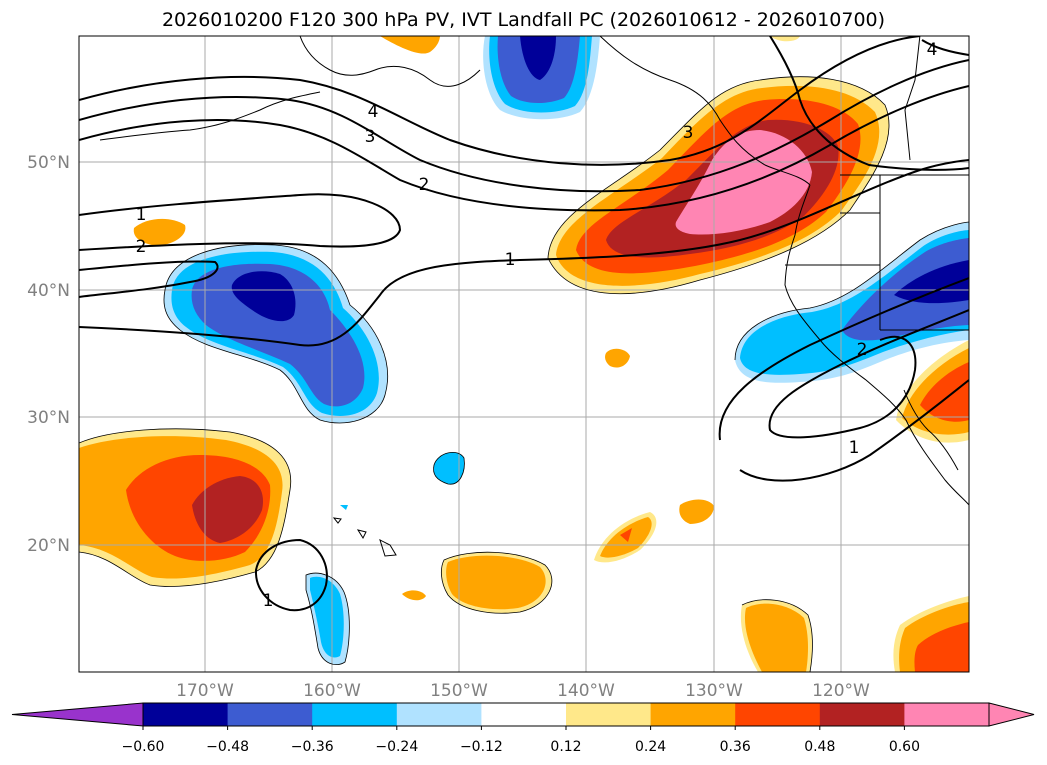 The height and width of the screenshot is (765, 1047). I want to click on lon-label-160w: 160°W, so click(332, 691).